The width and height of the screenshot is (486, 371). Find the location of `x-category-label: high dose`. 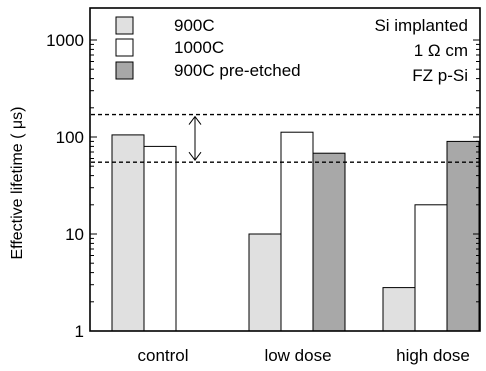

x-category-label: high dose is located at coordinates (433, 355).